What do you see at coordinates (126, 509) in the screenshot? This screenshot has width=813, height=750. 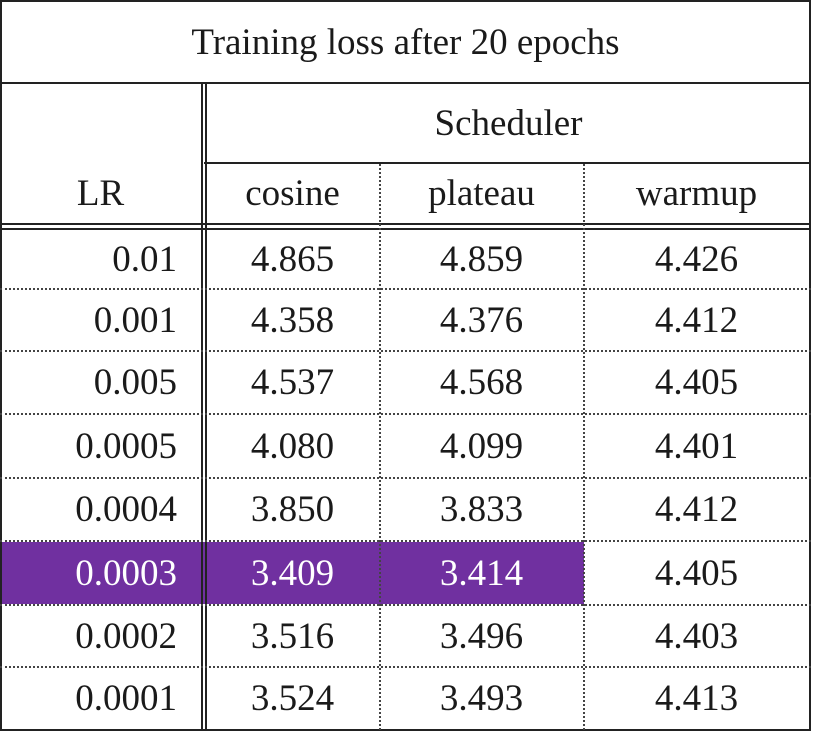 I see `lr-cell: 0.0004` at bounding box center [126, 509].